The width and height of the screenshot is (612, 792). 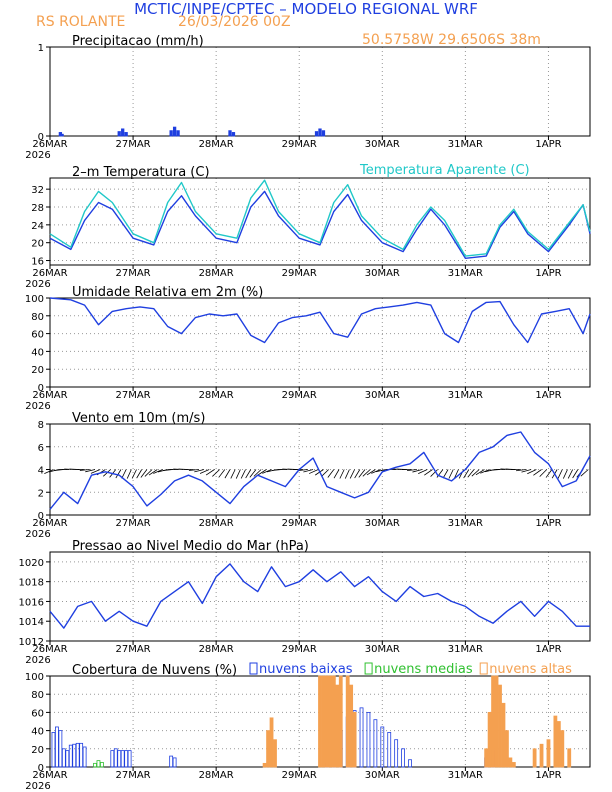 I want to click on y-tick-label: 8, so click(x=41, y=425).